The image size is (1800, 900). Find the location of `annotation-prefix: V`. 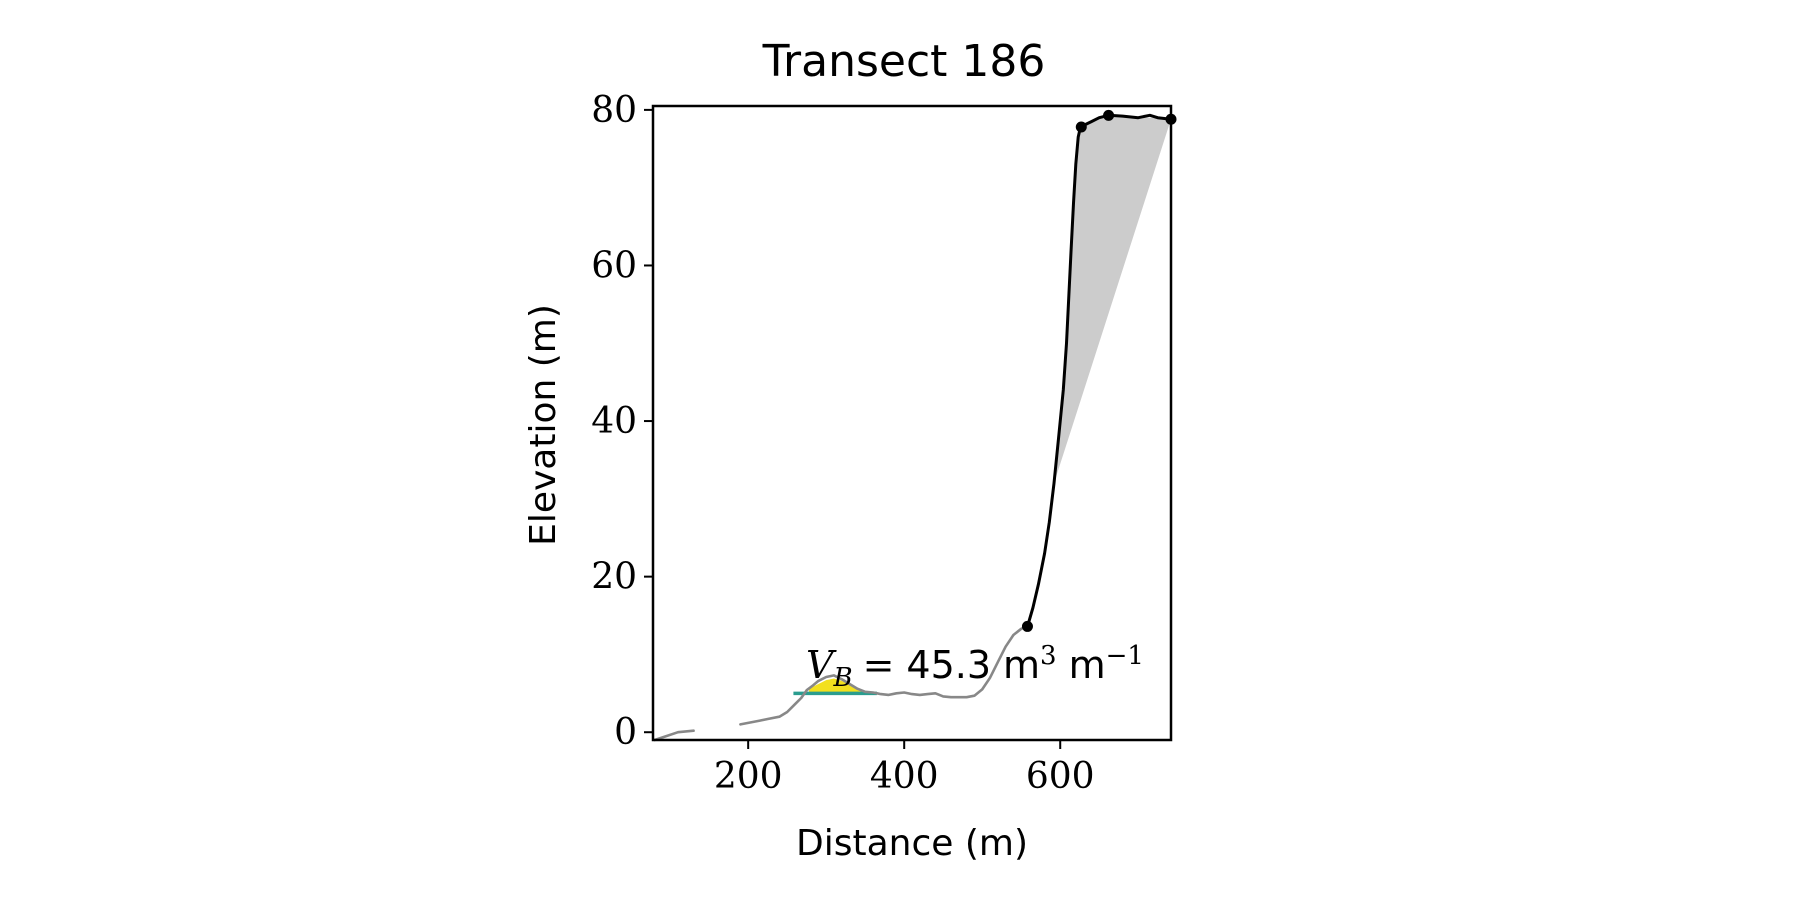

annotation-prefix: V is located at coordinates (821, 665).